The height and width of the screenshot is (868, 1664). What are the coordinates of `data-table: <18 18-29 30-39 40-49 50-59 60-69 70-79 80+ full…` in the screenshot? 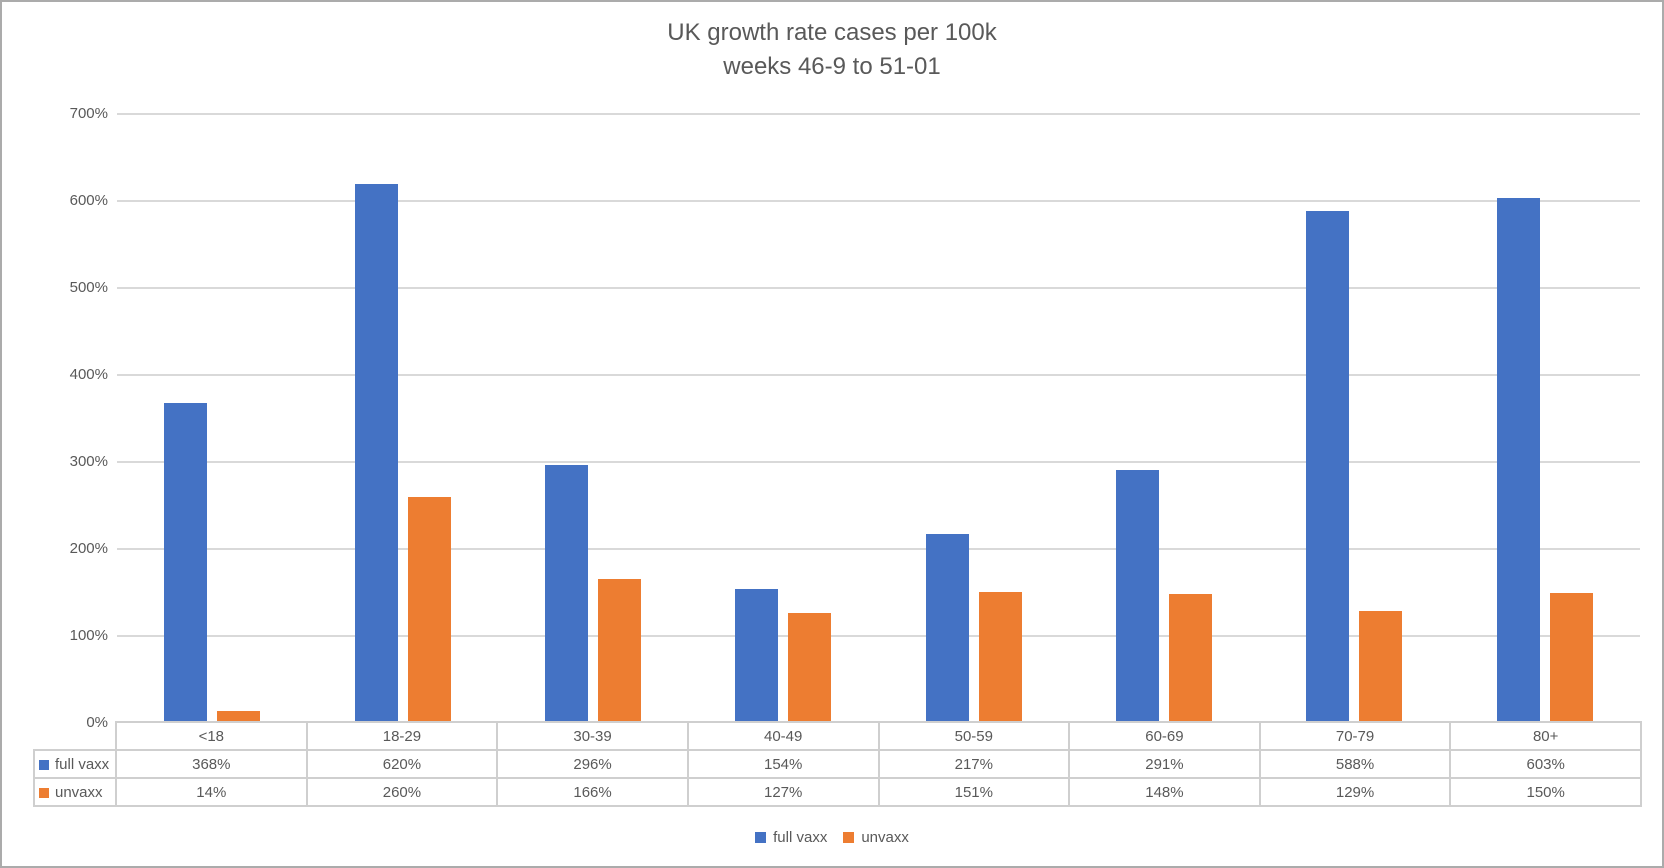 It's located at (837, 764).